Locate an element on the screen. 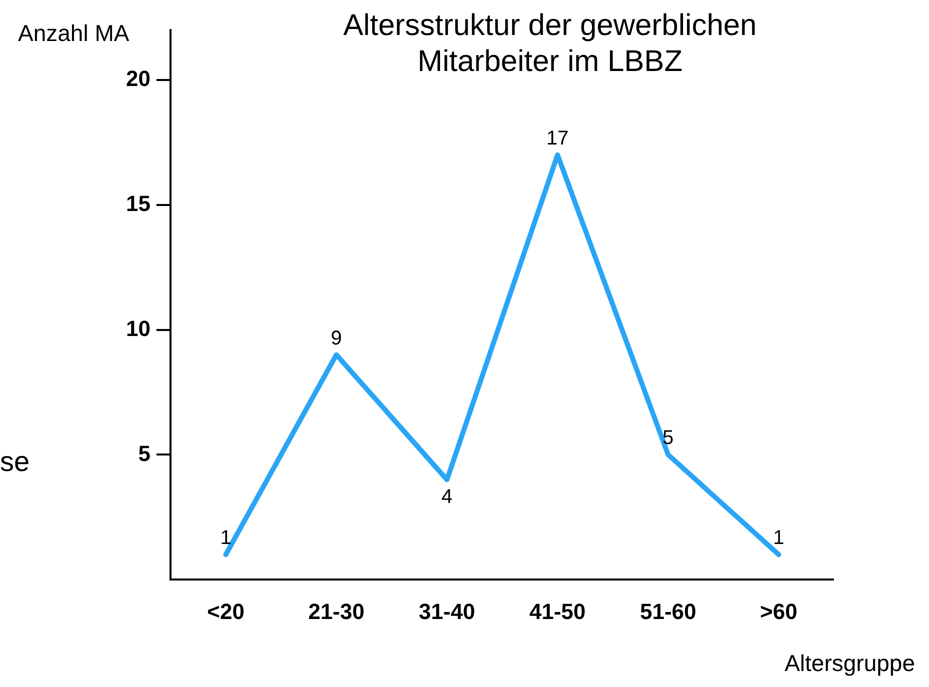 Image resolution: width=929 pixels, height=687 pixels. y-tick-label: 10 is located at coordinates (138, 328).